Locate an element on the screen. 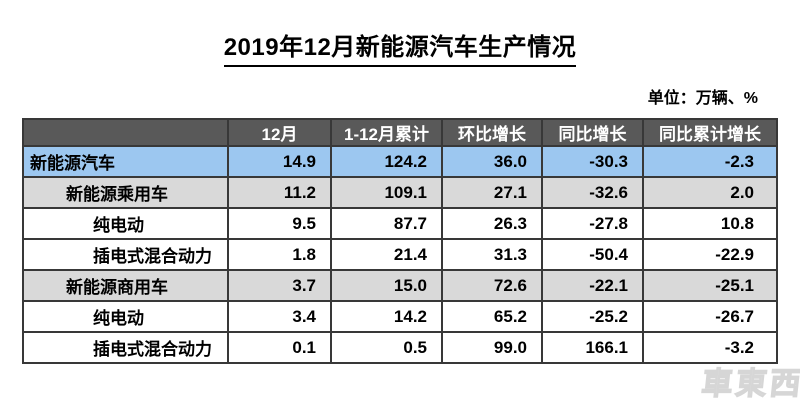 Image resolution: width=800 pixels, height=403 pixels. value-cell: 99.0 is located at coordinates (492, 347).